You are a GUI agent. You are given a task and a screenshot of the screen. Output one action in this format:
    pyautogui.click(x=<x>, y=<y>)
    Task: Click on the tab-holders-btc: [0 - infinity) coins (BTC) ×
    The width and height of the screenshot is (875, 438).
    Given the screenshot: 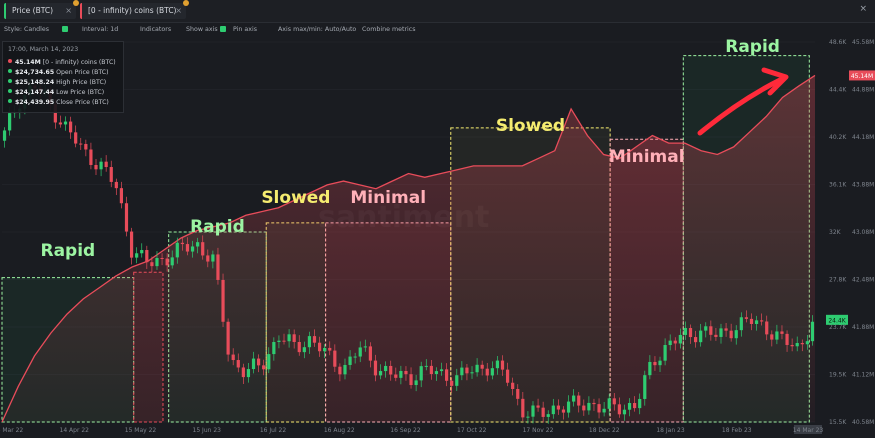 What is the action you would take?
    pyautogui.click(x=134, y=9)
    